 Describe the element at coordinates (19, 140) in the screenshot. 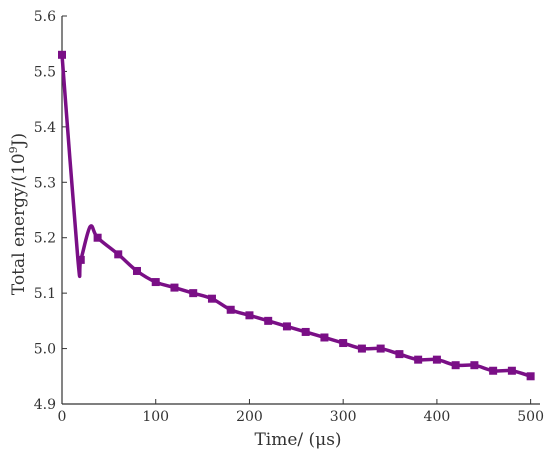

I see `y-axis-label-tail: J)` at that location.